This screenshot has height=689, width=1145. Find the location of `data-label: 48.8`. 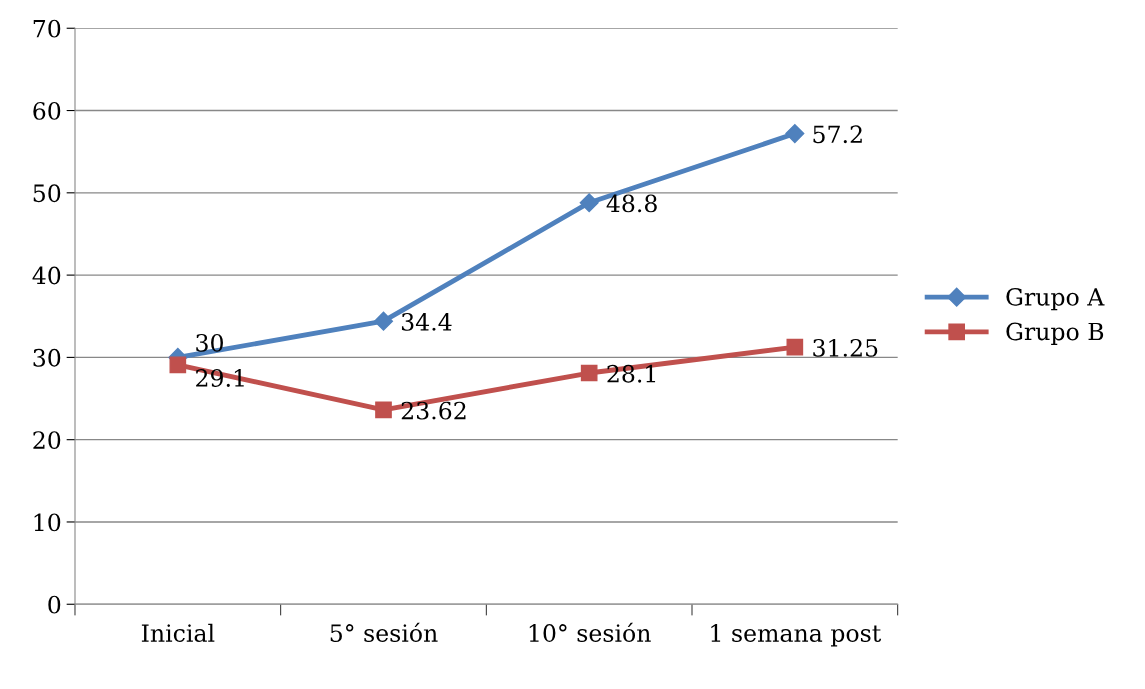

data-label: 48.8 is located at coordinates (631, 203).